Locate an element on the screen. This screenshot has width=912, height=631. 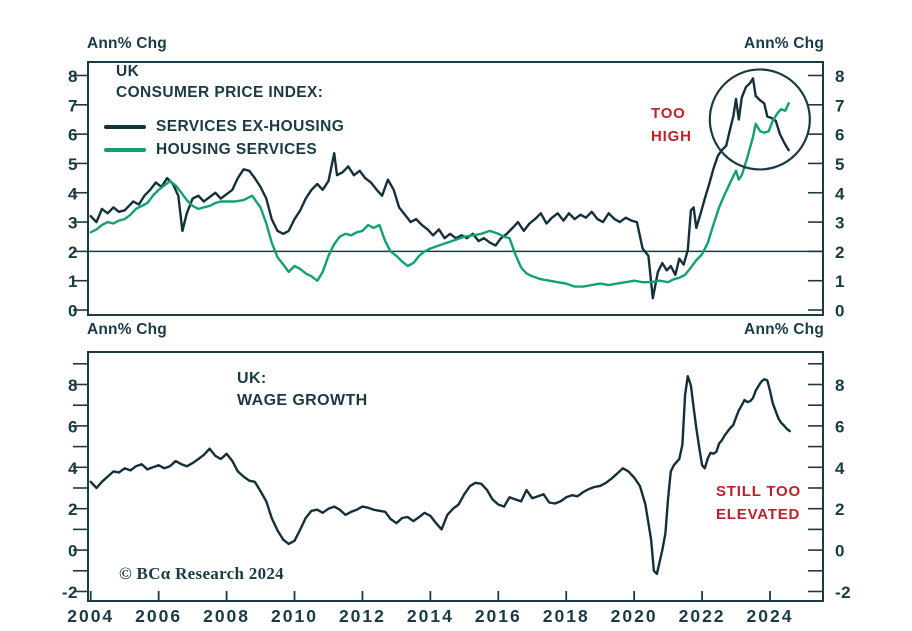
x-axis-year-label: 2010 is located at coordinates (294, 616).